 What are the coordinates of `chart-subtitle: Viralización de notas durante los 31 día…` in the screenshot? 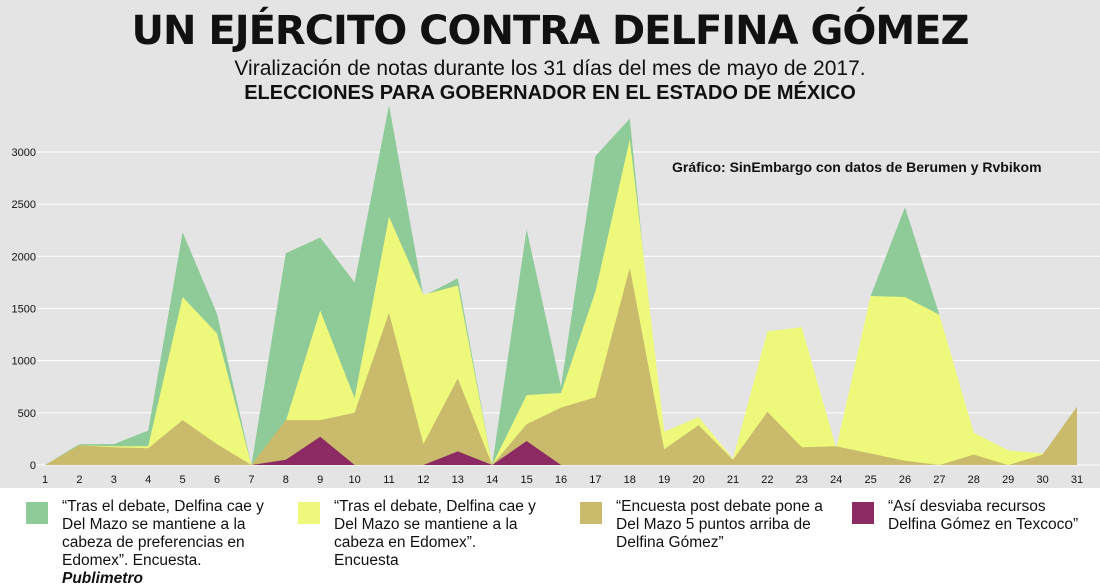 It's located at (550, 68).